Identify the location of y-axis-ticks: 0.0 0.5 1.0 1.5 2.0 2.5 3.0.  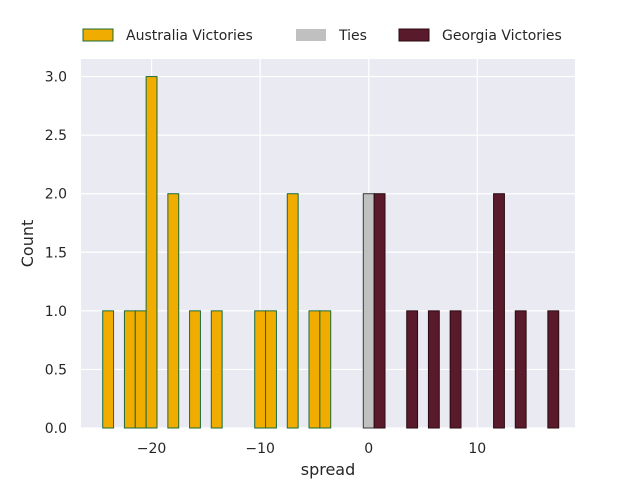
(56, 253).